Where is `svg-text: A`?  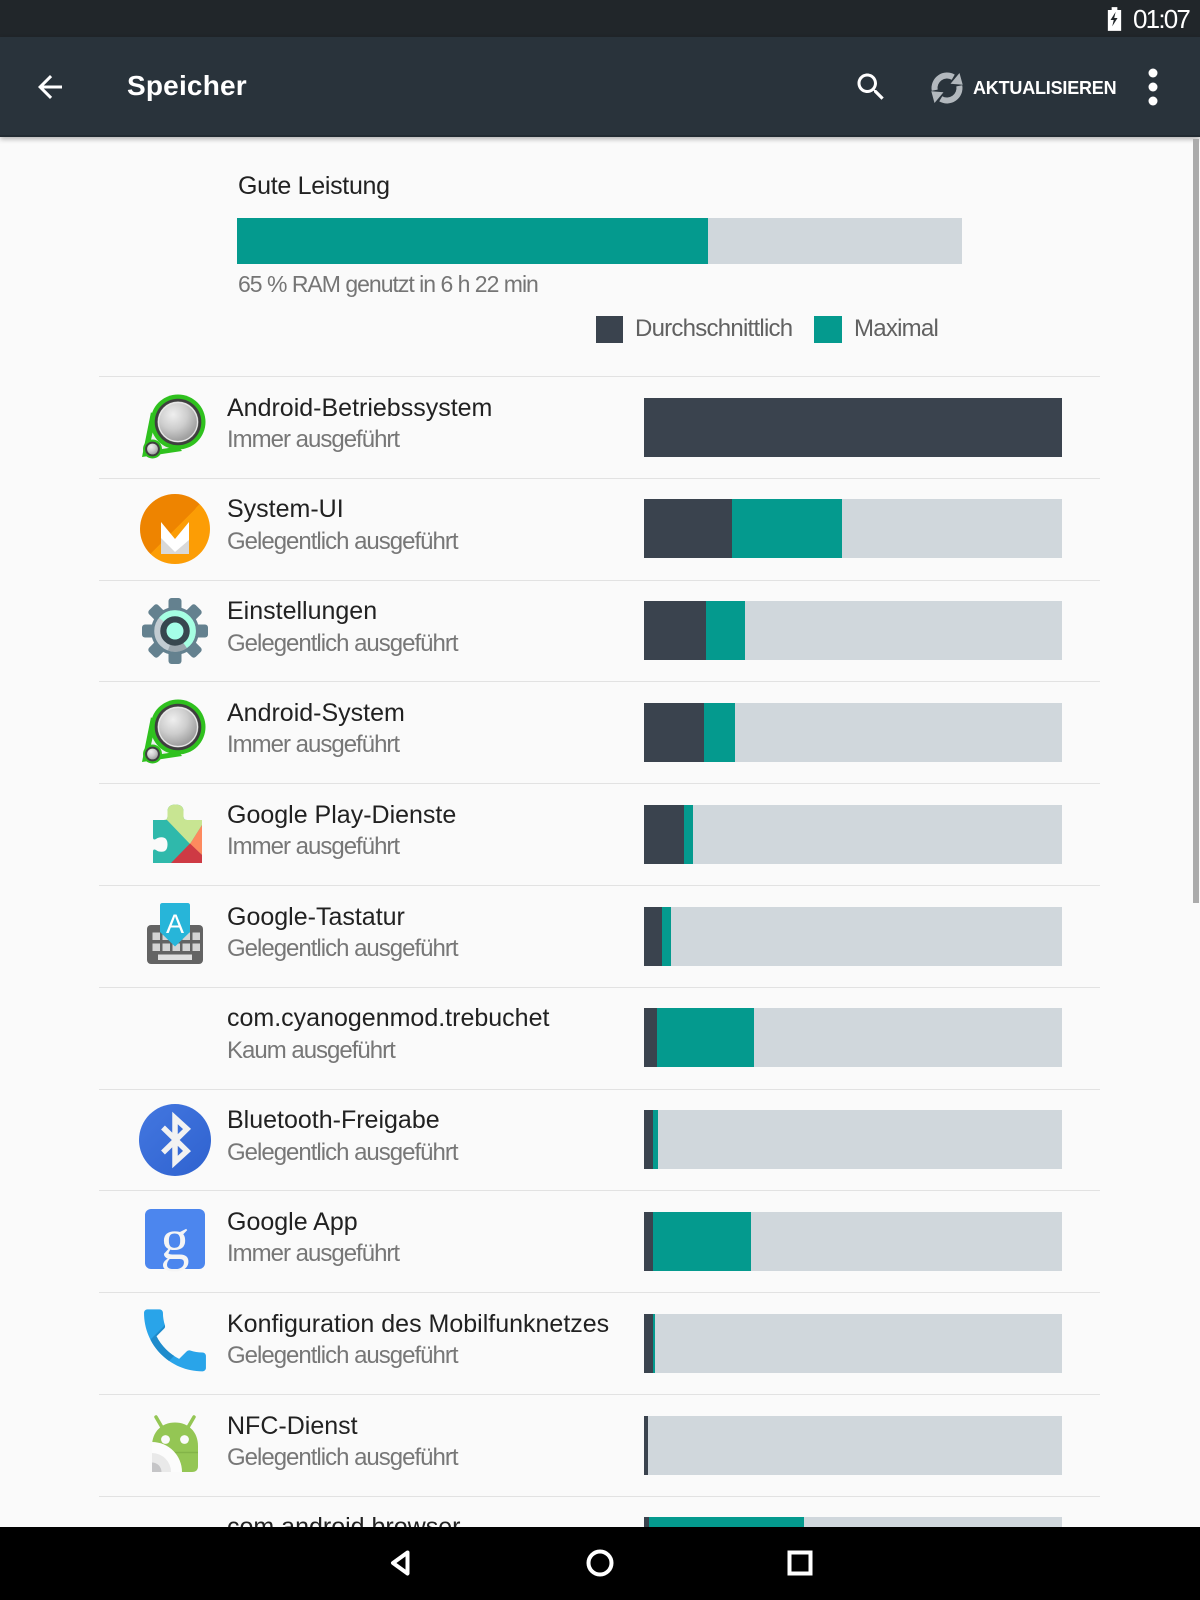 svg-text: A is located at coordinates (175, 924).